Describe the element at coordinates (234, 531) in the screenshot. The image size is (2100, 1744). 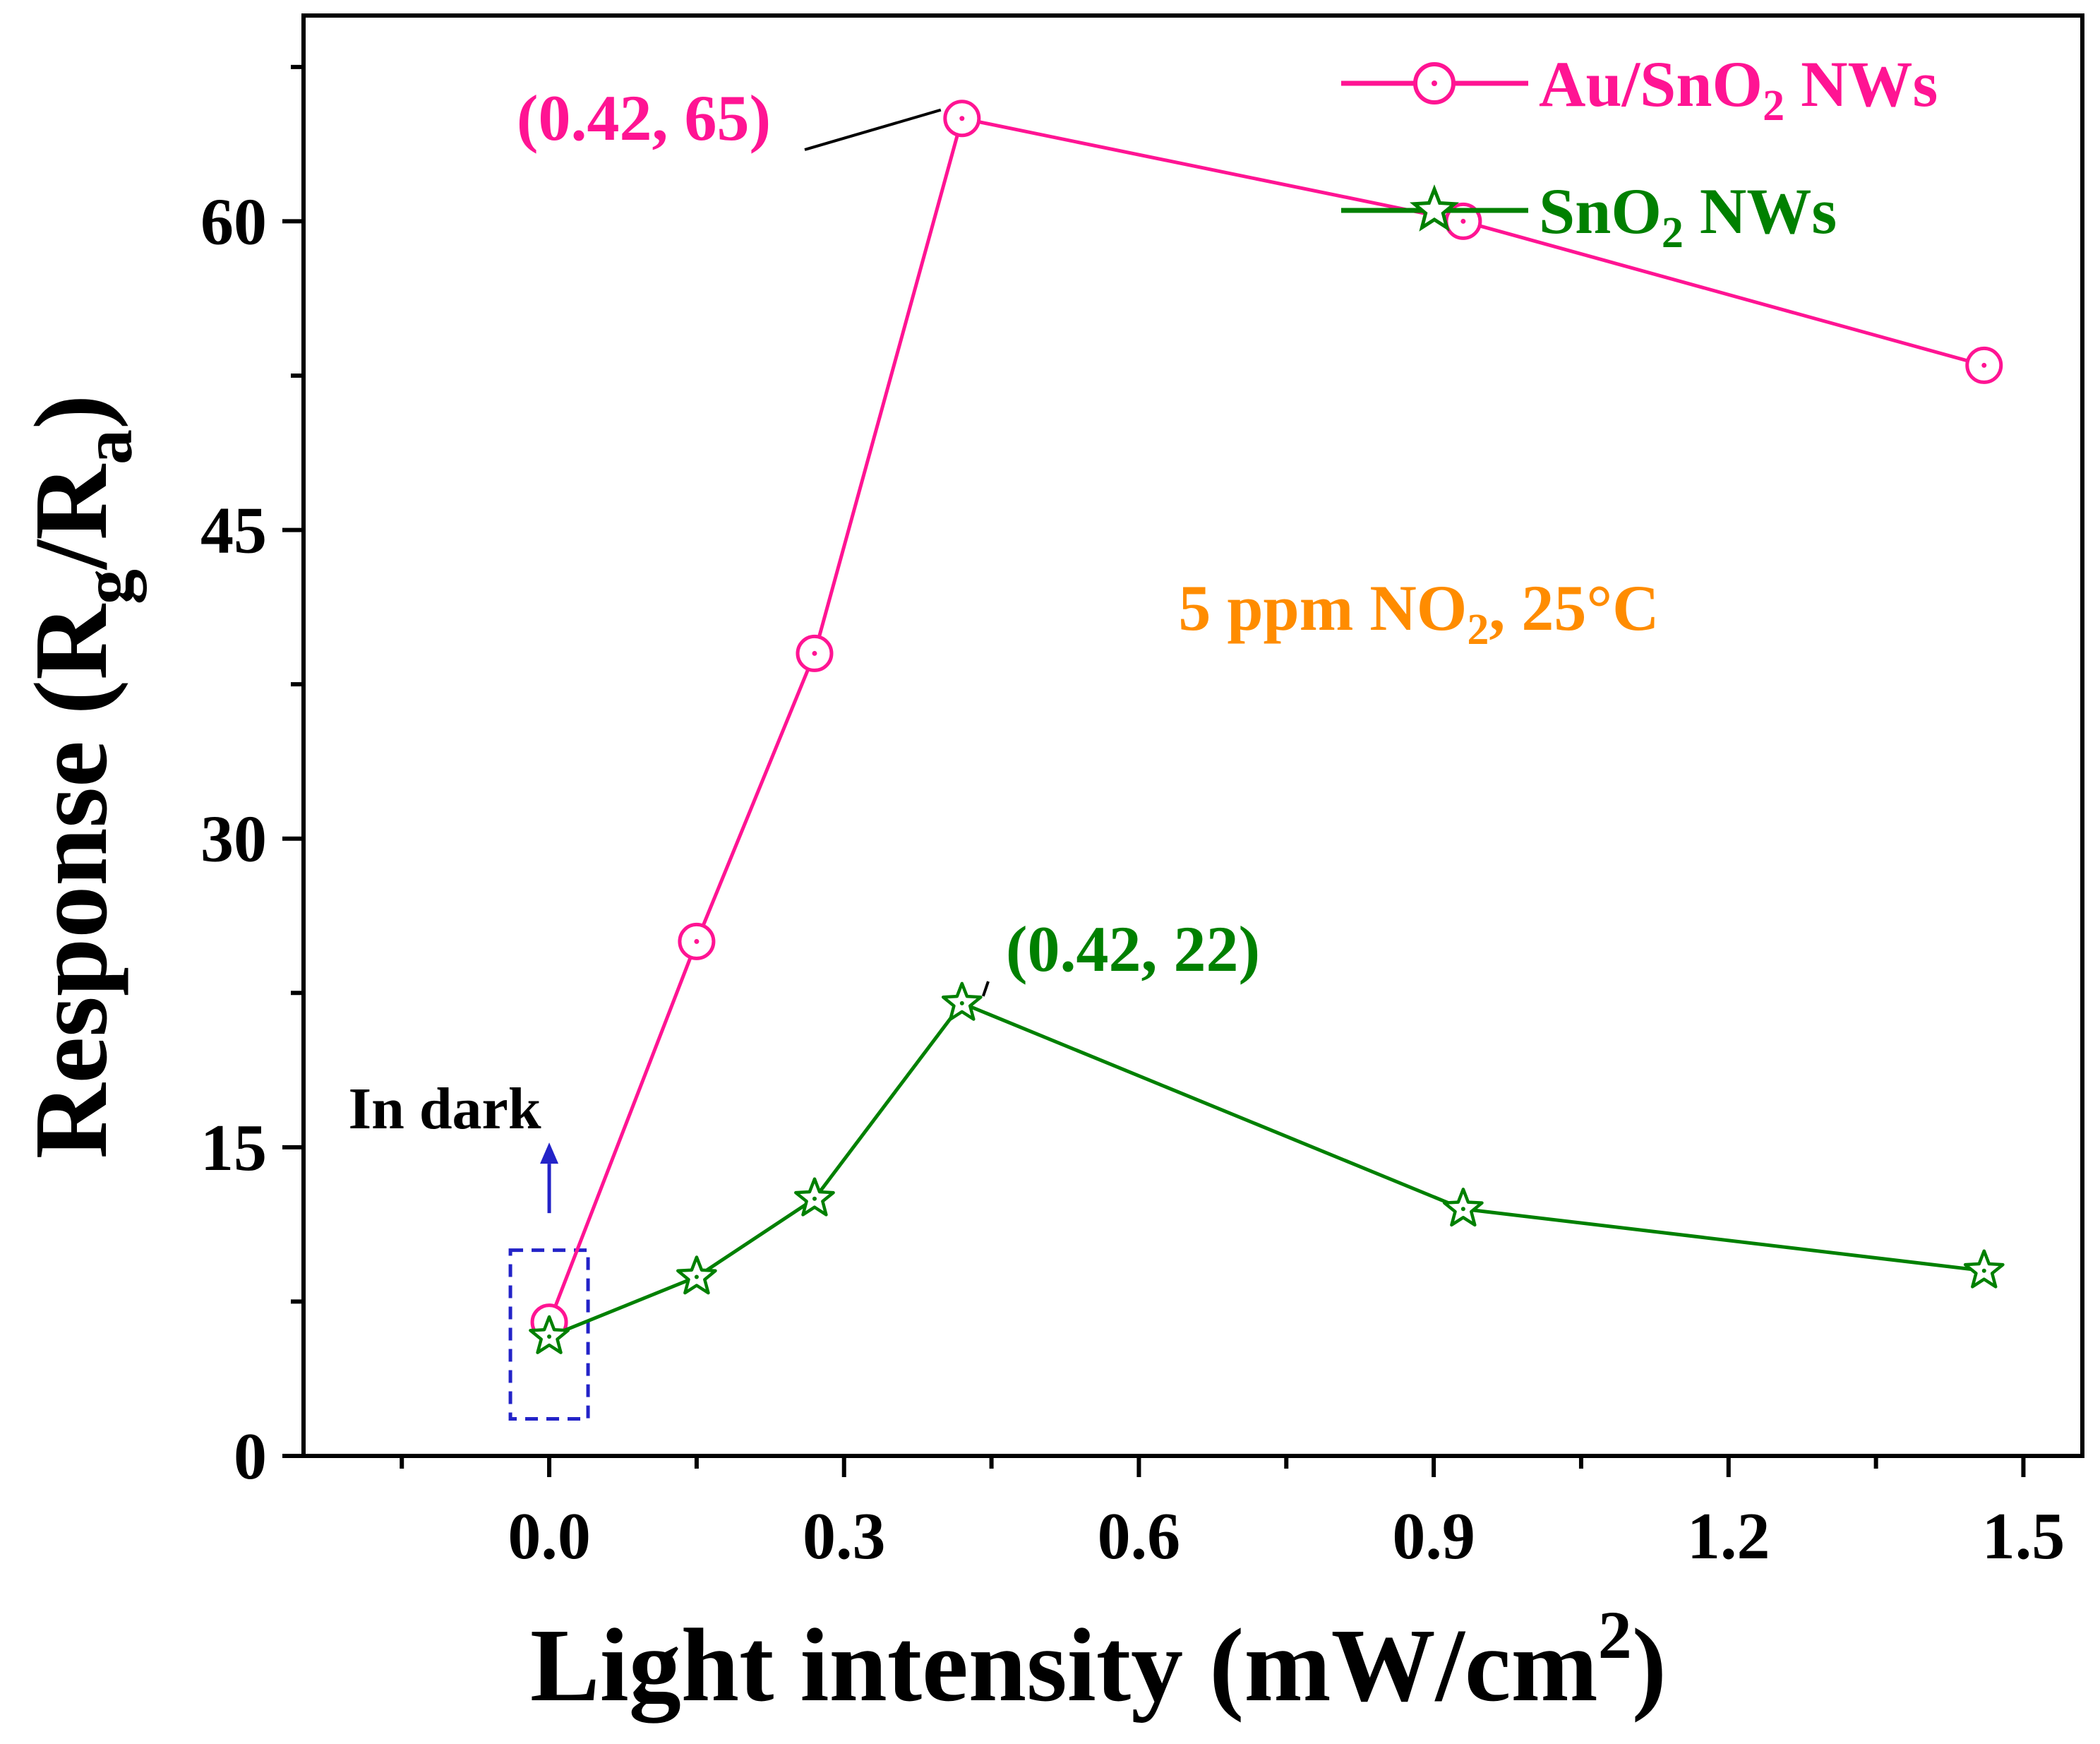
I see `y-tick-label: 45` at that location.